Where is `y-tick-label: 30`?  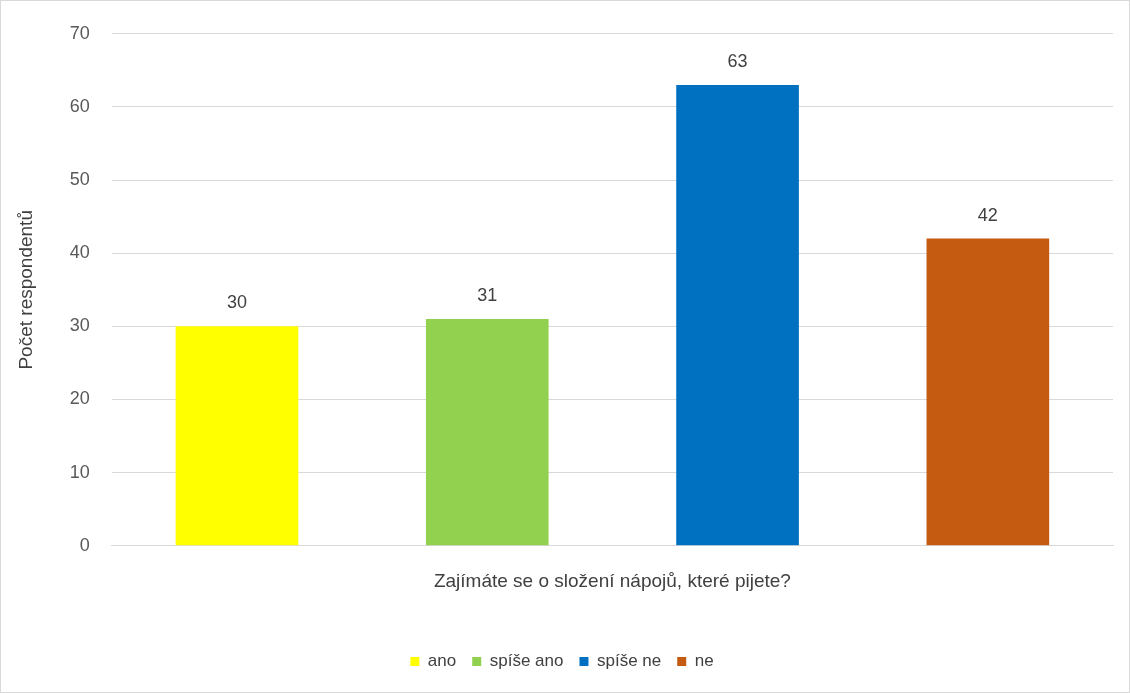 y-tick-label: 30 is located at coordinates (79, 325).